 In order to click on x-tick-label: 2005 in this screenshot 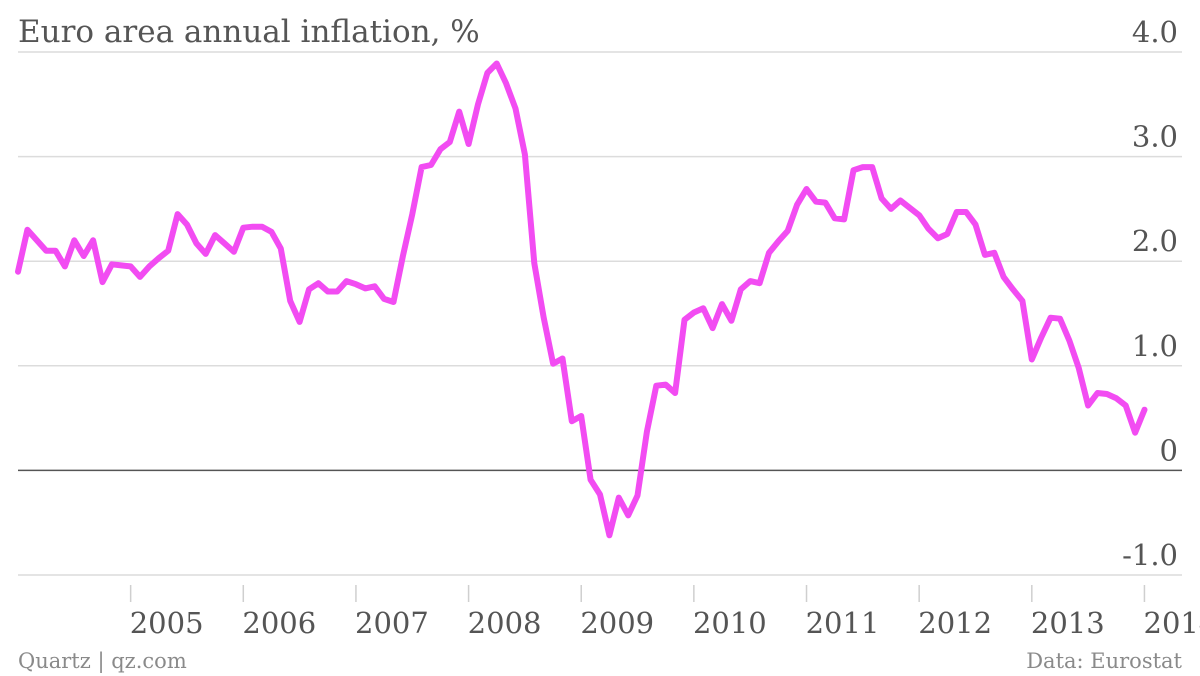, I will do `click(167, 623)`.